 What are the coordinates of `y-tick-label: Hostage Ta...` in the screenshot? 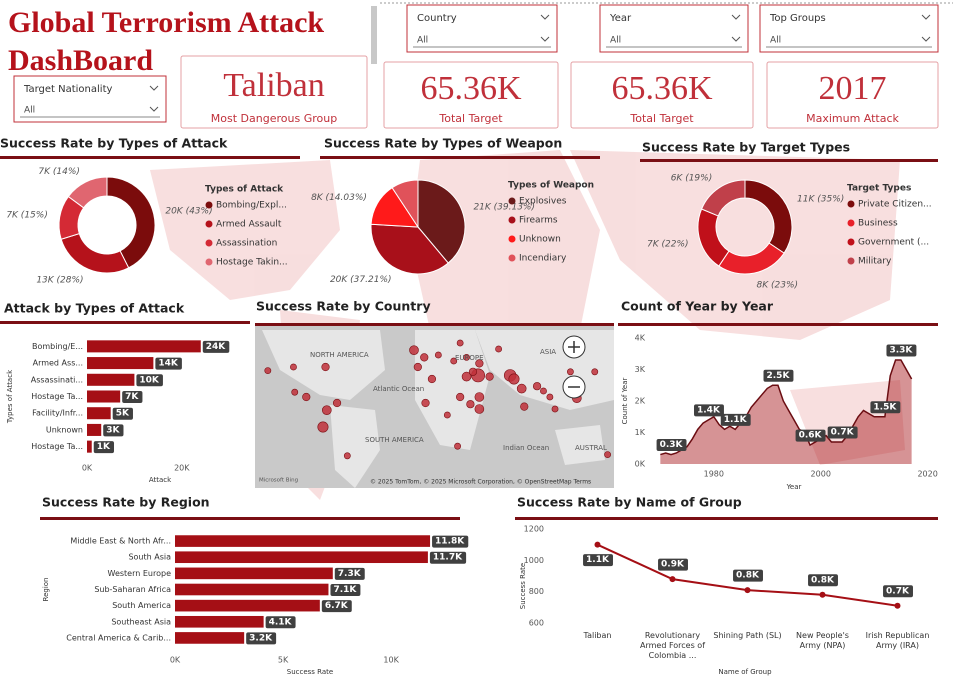 It's located at (57, 446).